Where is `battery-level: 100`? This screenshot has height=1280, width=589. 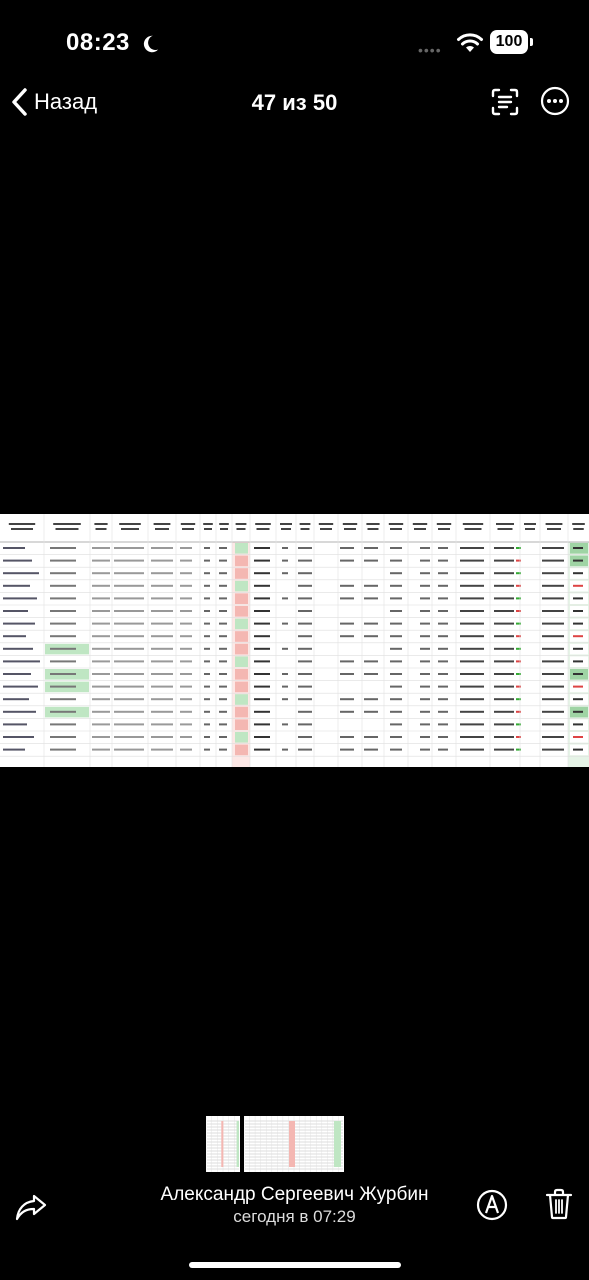 battery-level: 100 is located at coordinates (509, 42).